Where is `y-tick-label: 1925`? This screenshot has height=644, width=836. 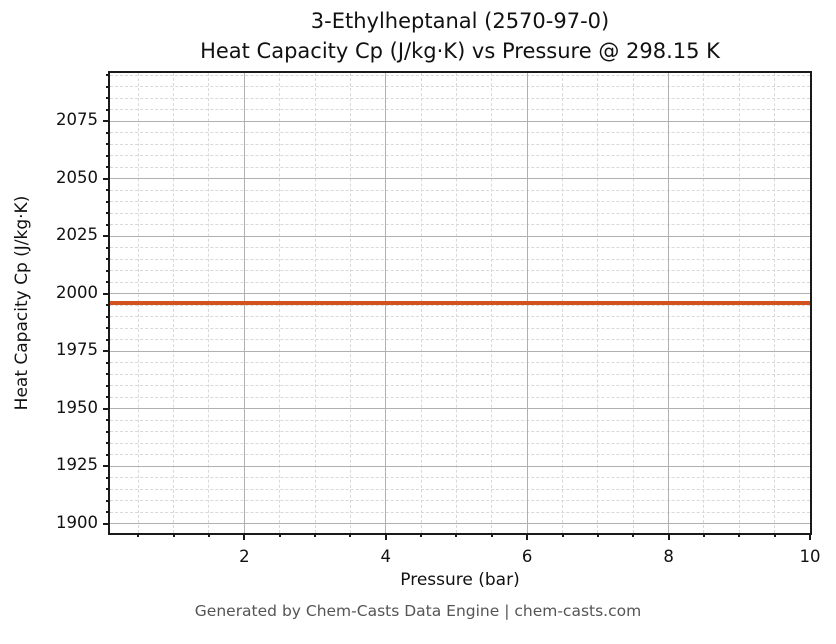 y-tick-label: 1925 is located at coordinates (77, 465).